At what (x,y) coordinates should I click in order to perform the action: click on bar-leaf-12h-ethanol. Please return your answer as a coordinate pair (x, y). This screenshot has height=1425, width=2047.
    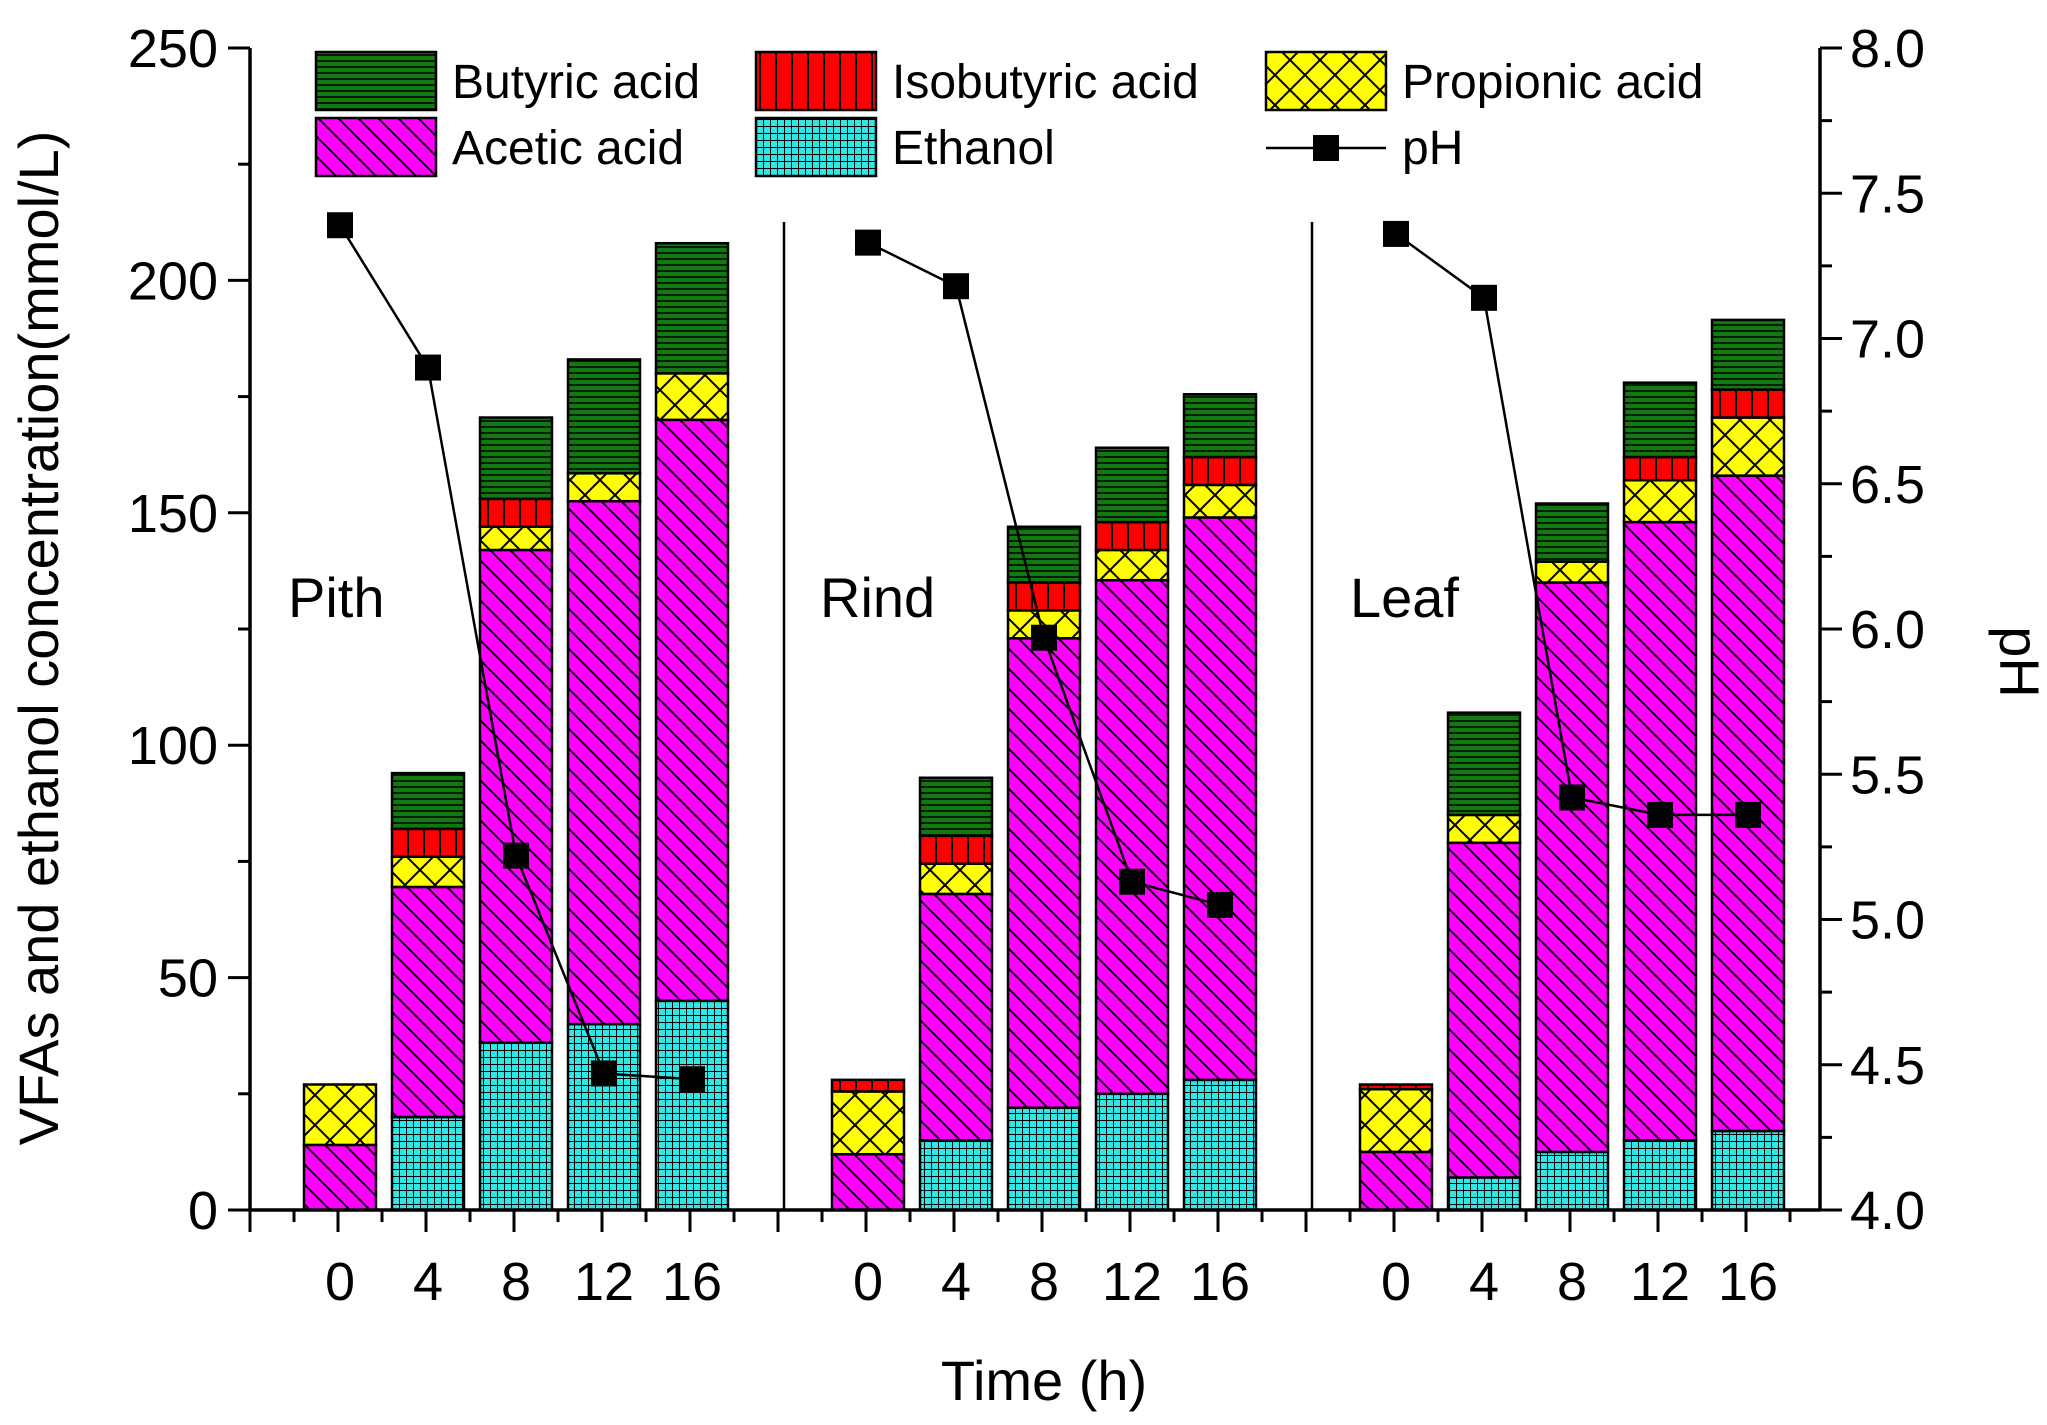
    Looking at the image, I should click on (1660, 1175).